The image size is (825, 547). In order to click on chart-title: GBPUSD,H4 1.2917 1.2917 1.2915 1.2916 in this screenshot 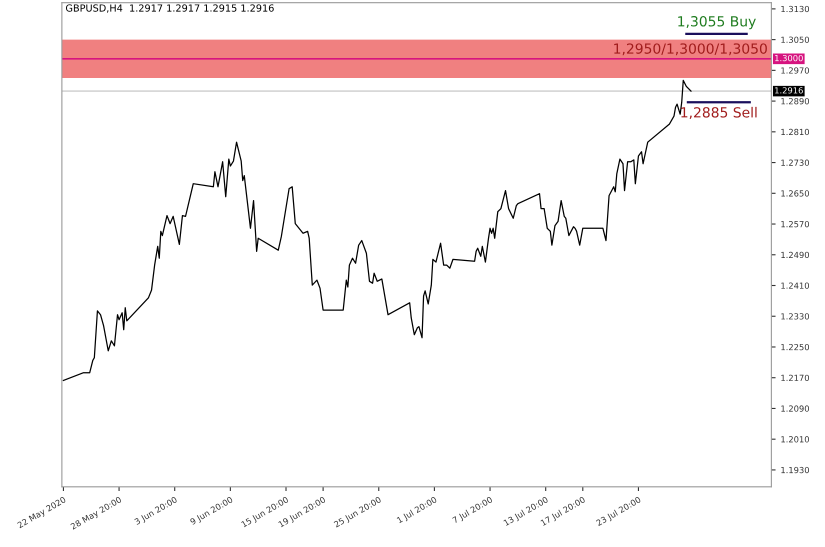, I will do `click(170, 8)`.